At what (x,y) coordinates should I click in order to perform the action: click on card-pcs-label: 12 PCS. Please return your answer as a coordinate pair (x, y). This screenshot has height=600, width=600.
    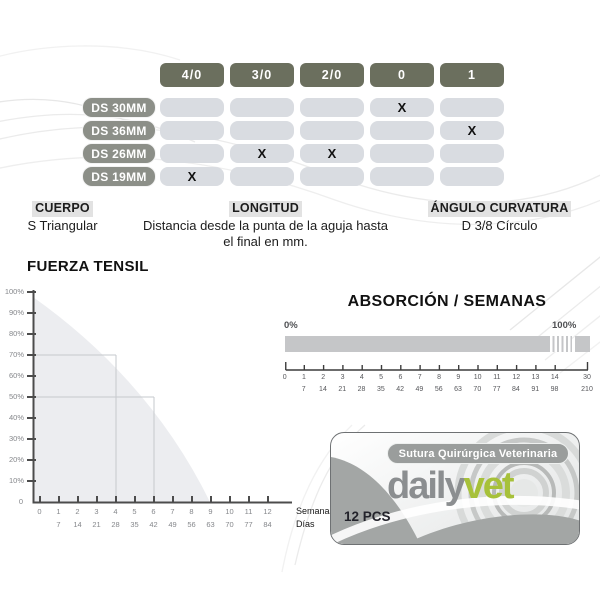
    Looking at the image, I should click on (367, 516).